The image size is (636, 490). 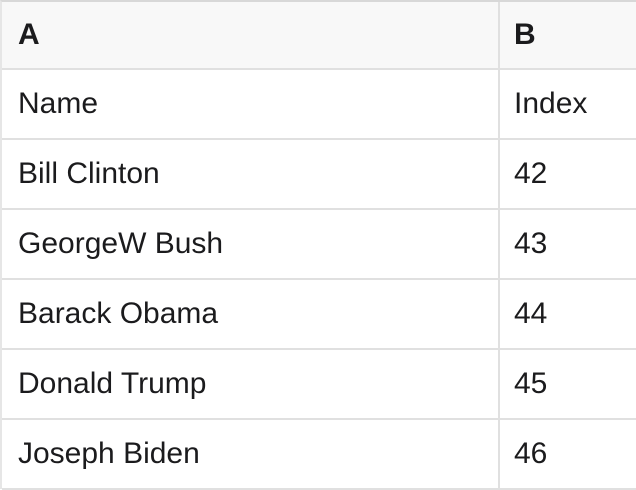 What do you see at coordinates (568, 174) in the screenshot?
I see `cell-b2: 42` at bounding box center [568, 174].